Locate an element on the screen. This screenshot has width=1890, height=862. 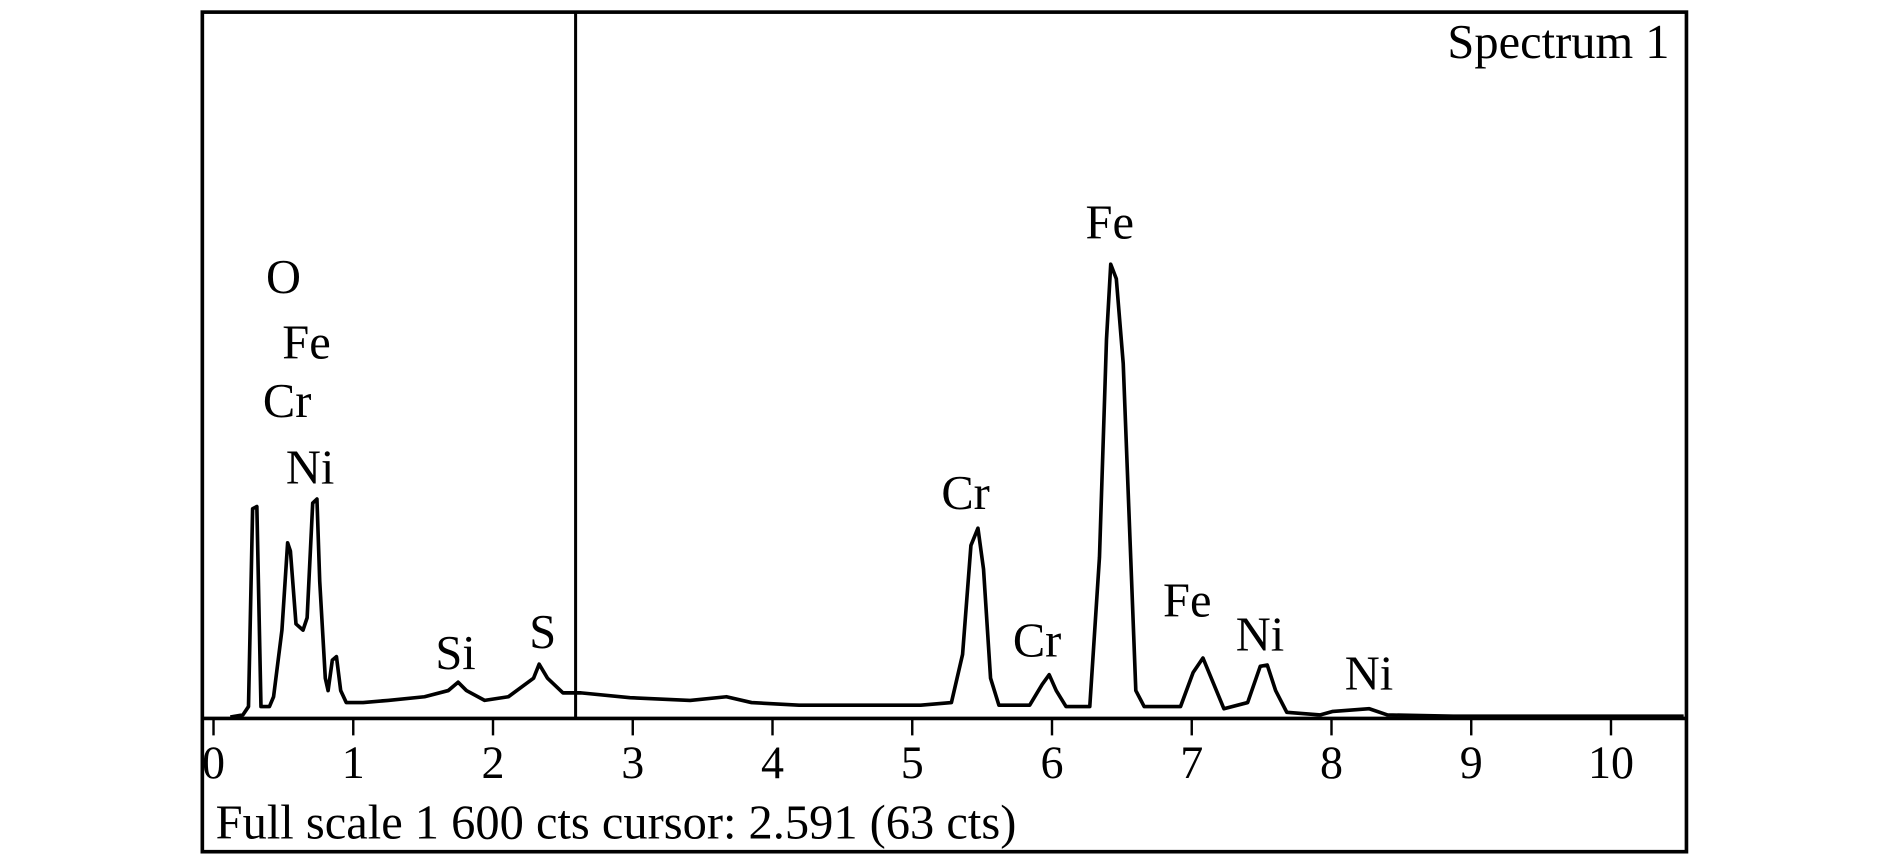
x-tick-label: 2 is located at coordinates (493, 762).